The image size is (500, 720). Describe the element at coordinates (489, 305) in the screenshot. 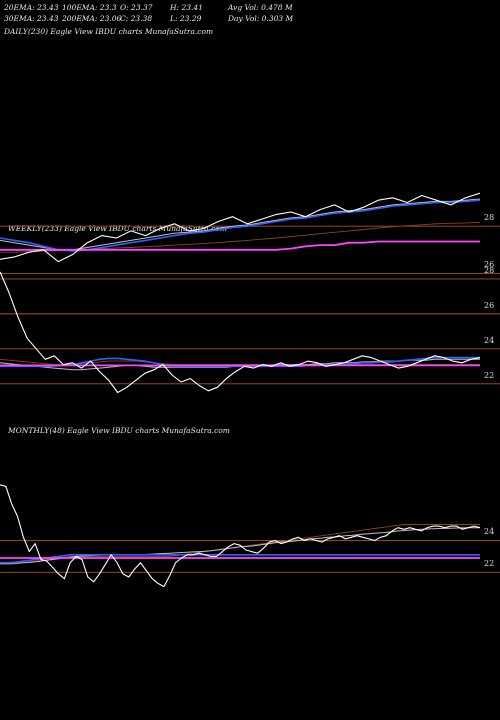

I see `weekly-tick-label: 26` at that location.